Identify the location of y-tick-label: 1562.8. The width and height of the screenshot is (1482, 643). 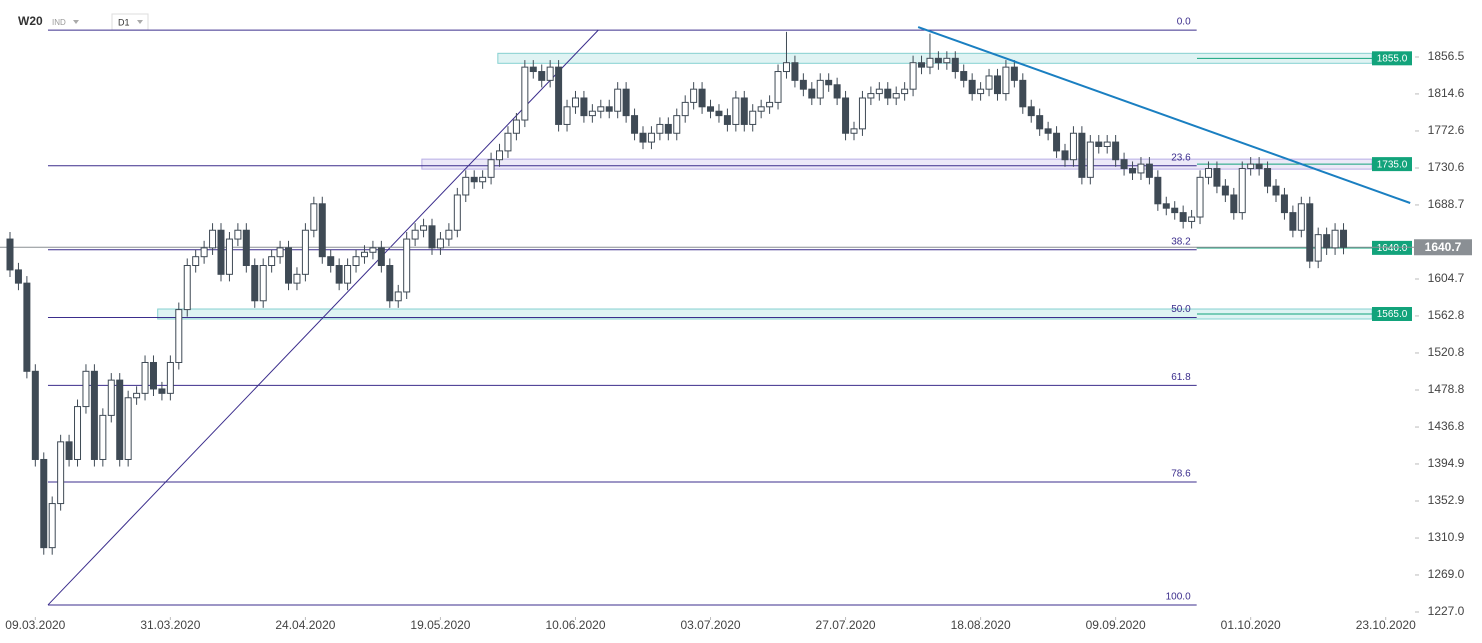
(1446, 315).